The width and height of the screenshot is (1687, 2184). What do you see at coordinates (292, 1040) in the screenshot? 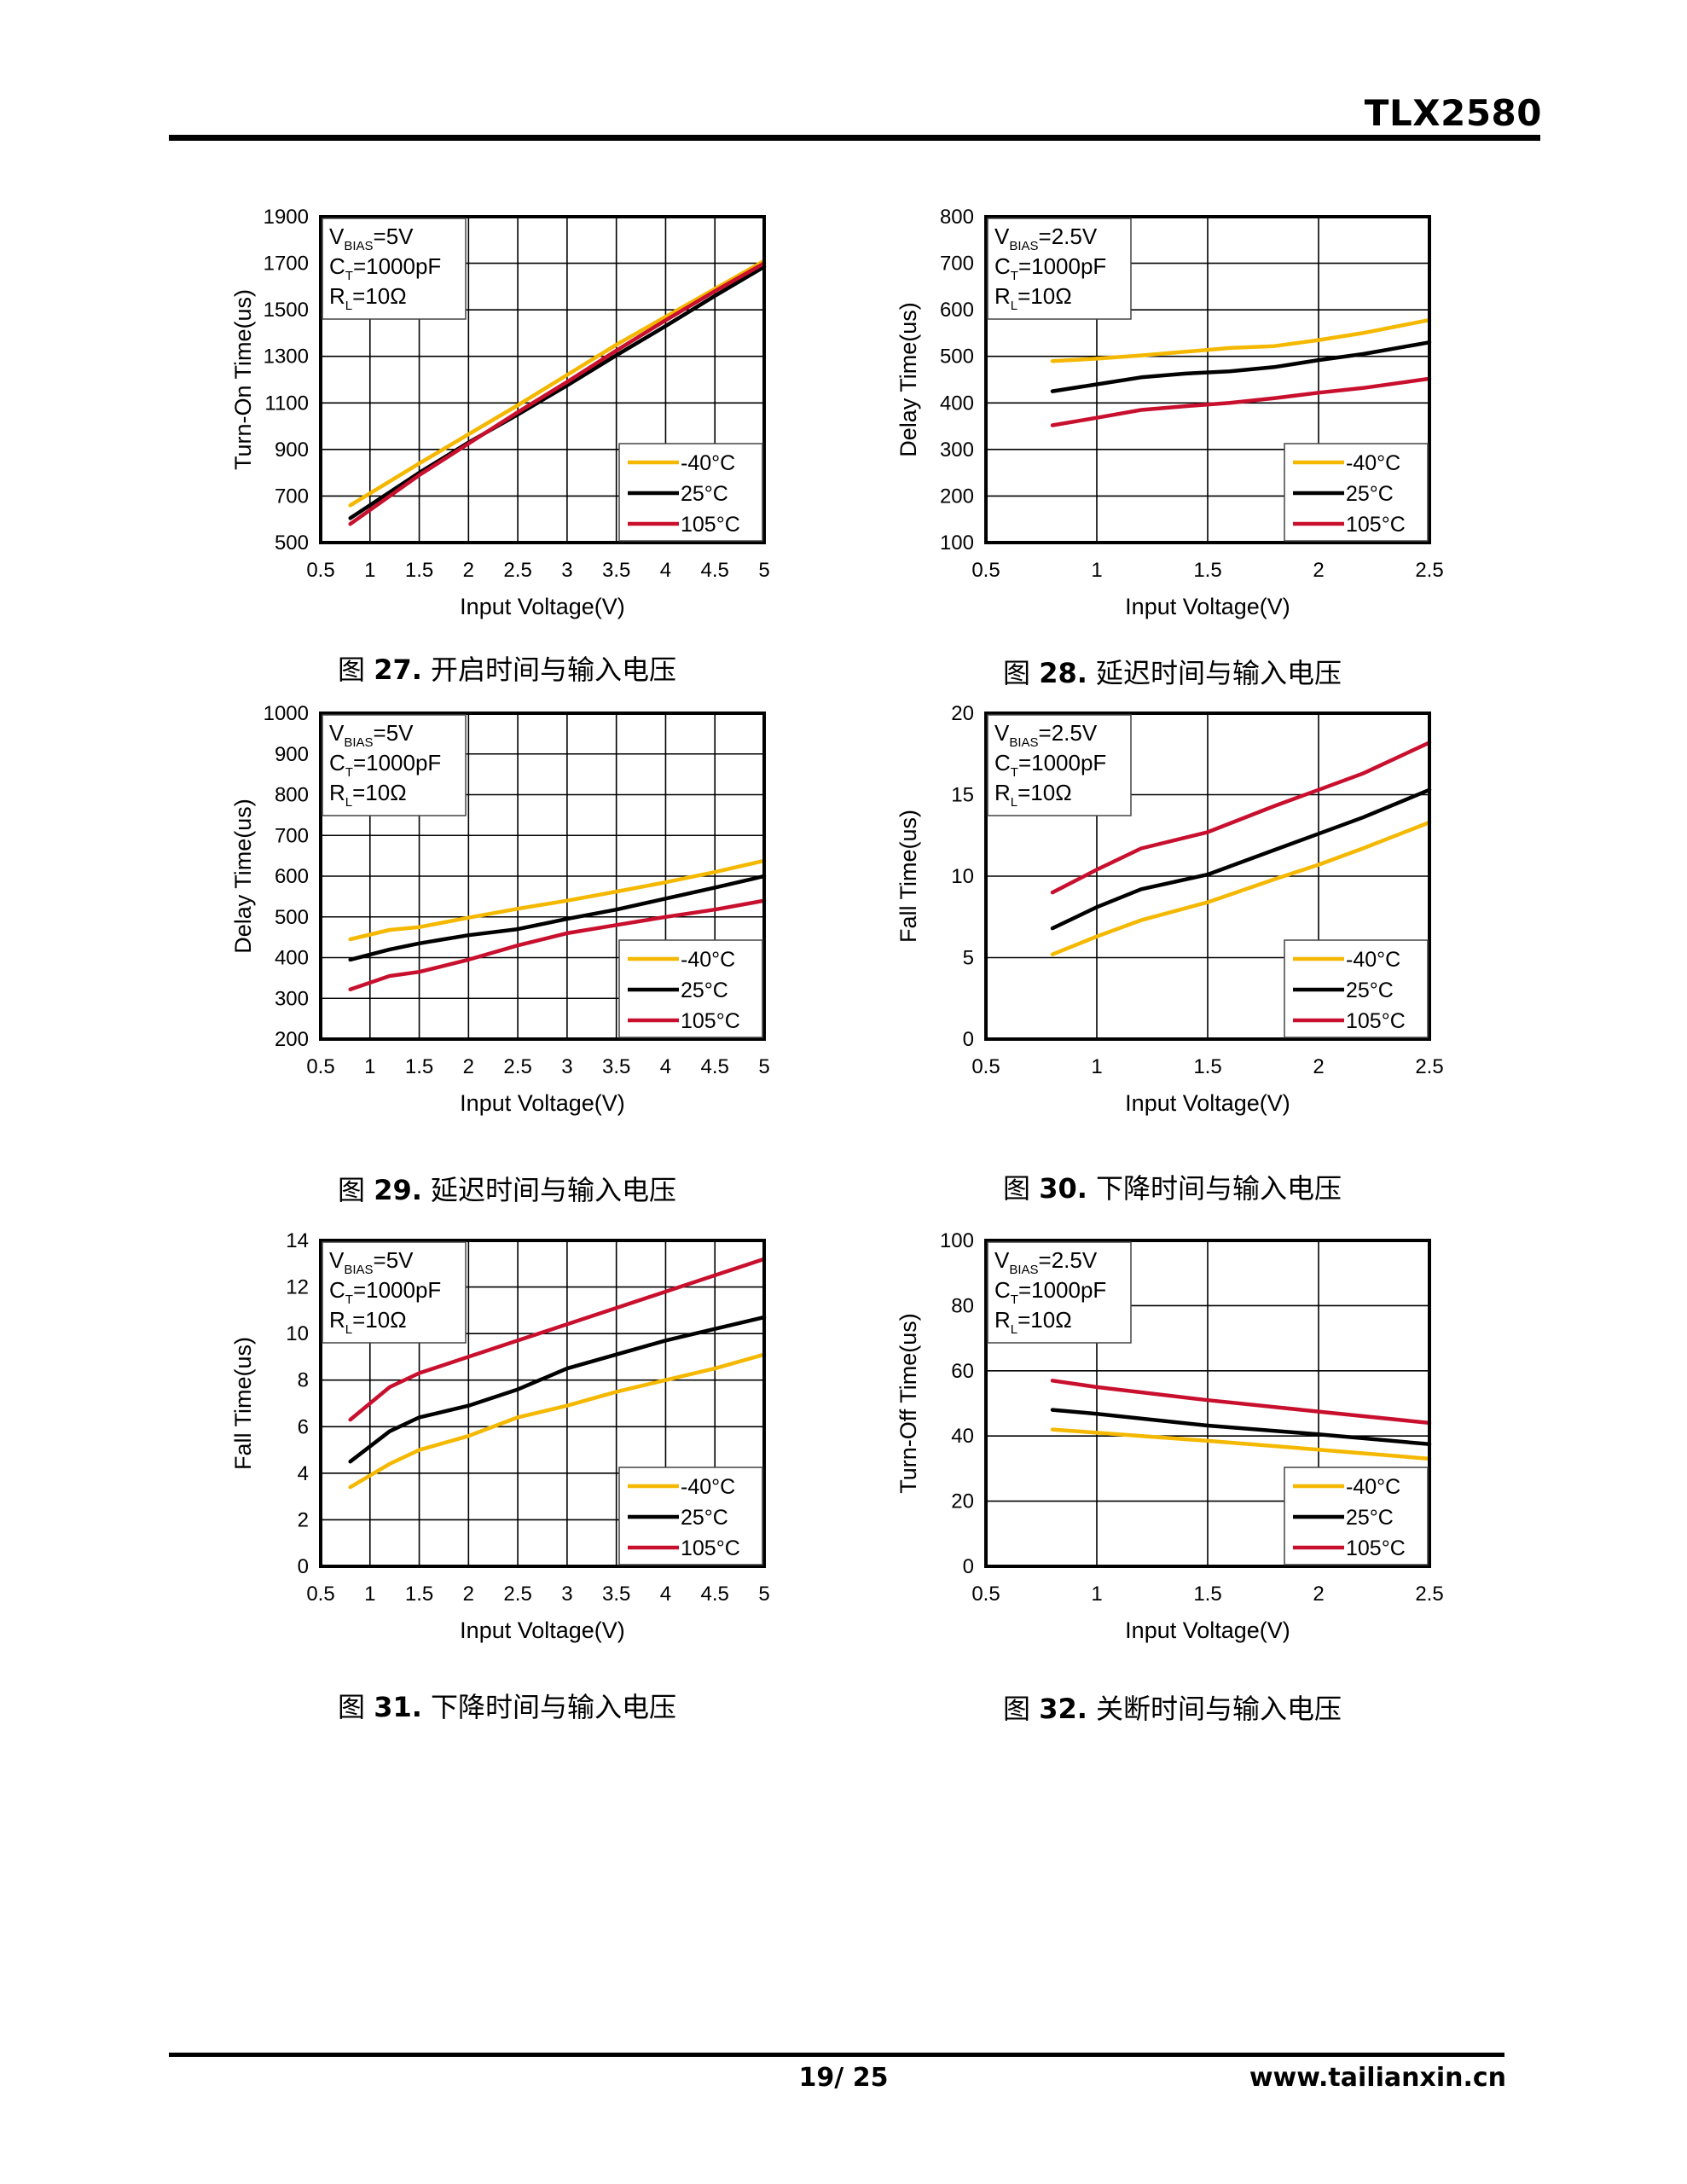
I see `y-tick-label: 200` at bounding box center [292, 1040].